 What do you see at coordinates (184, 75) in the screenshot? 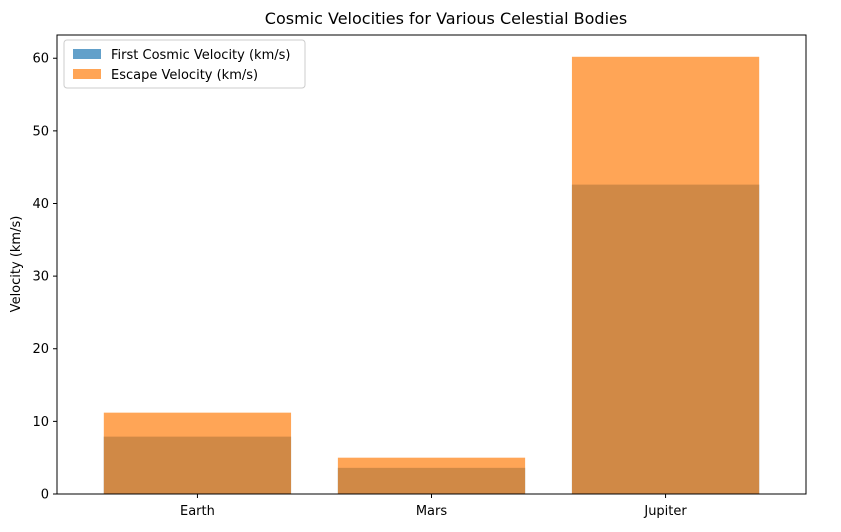
I see `legend-label-1: Escape Velocity (km/s)` at bounding box center [184, 75].